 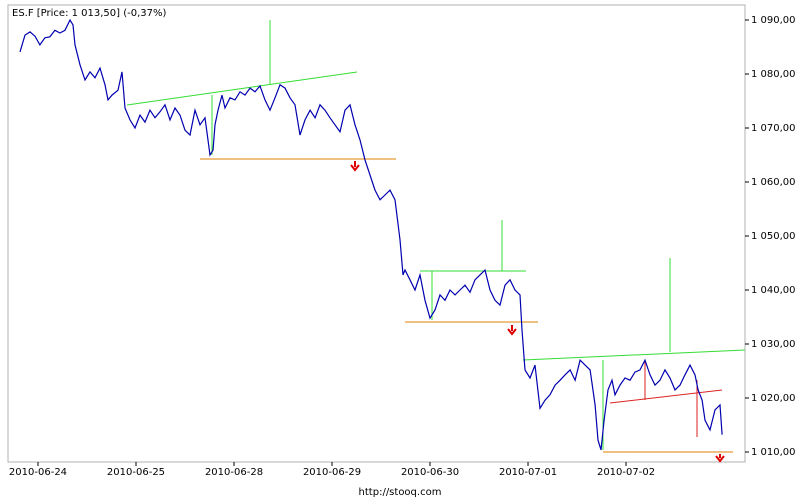 I want to click on y-tick-label: 1 070,00, so click(x=773, y=128).